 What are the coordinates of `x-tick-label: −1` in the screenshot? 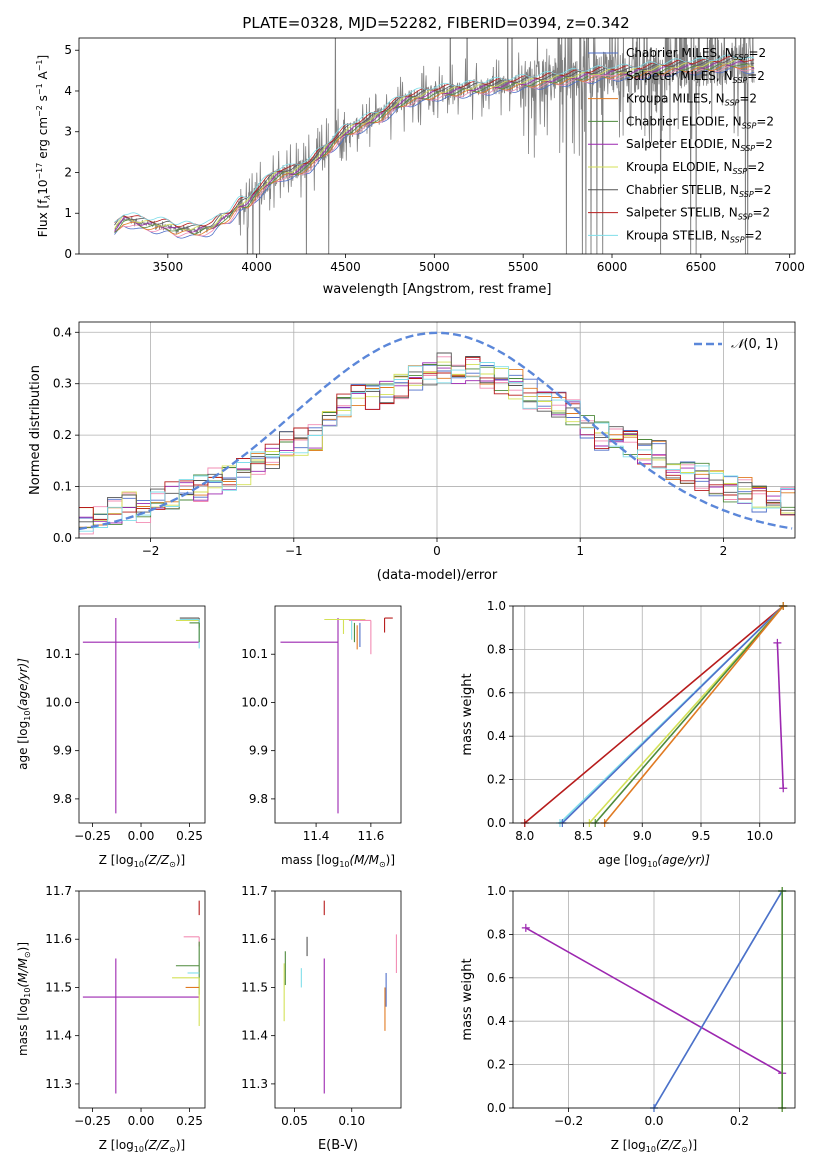 It's located at (294, 551).